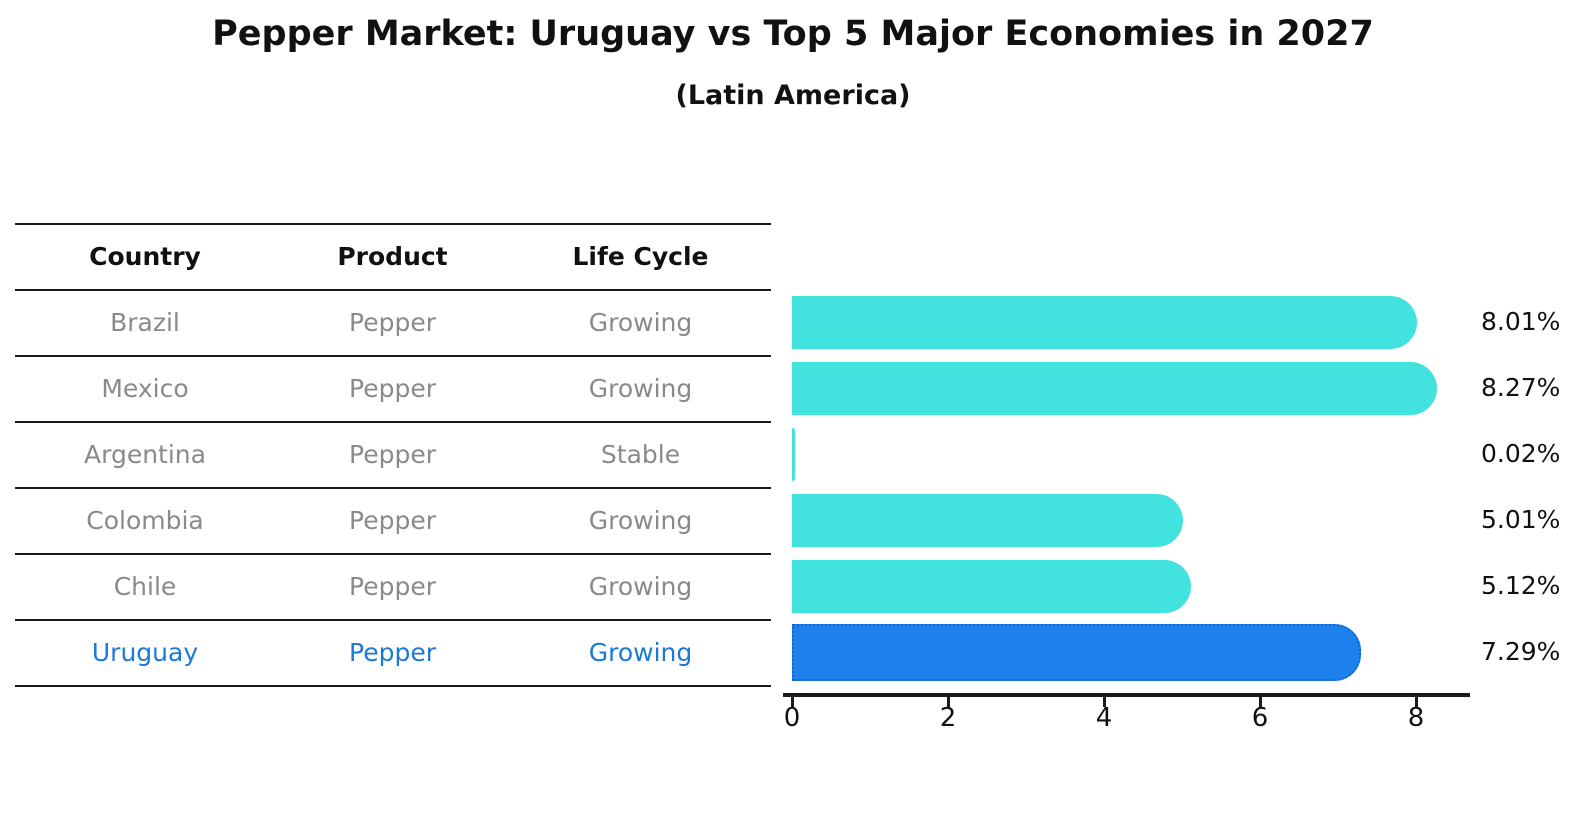 The height and width of the screenshot is (823, 1586). I want to click on table-header-row: Country Product Life Cycle, so click(393, 258).